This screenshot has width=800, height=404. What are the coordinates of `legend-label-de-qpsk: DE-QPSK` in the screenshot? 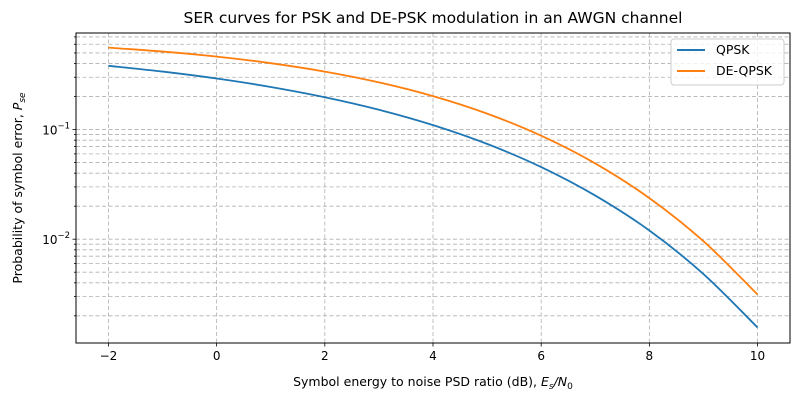 It's located at (744, 70).